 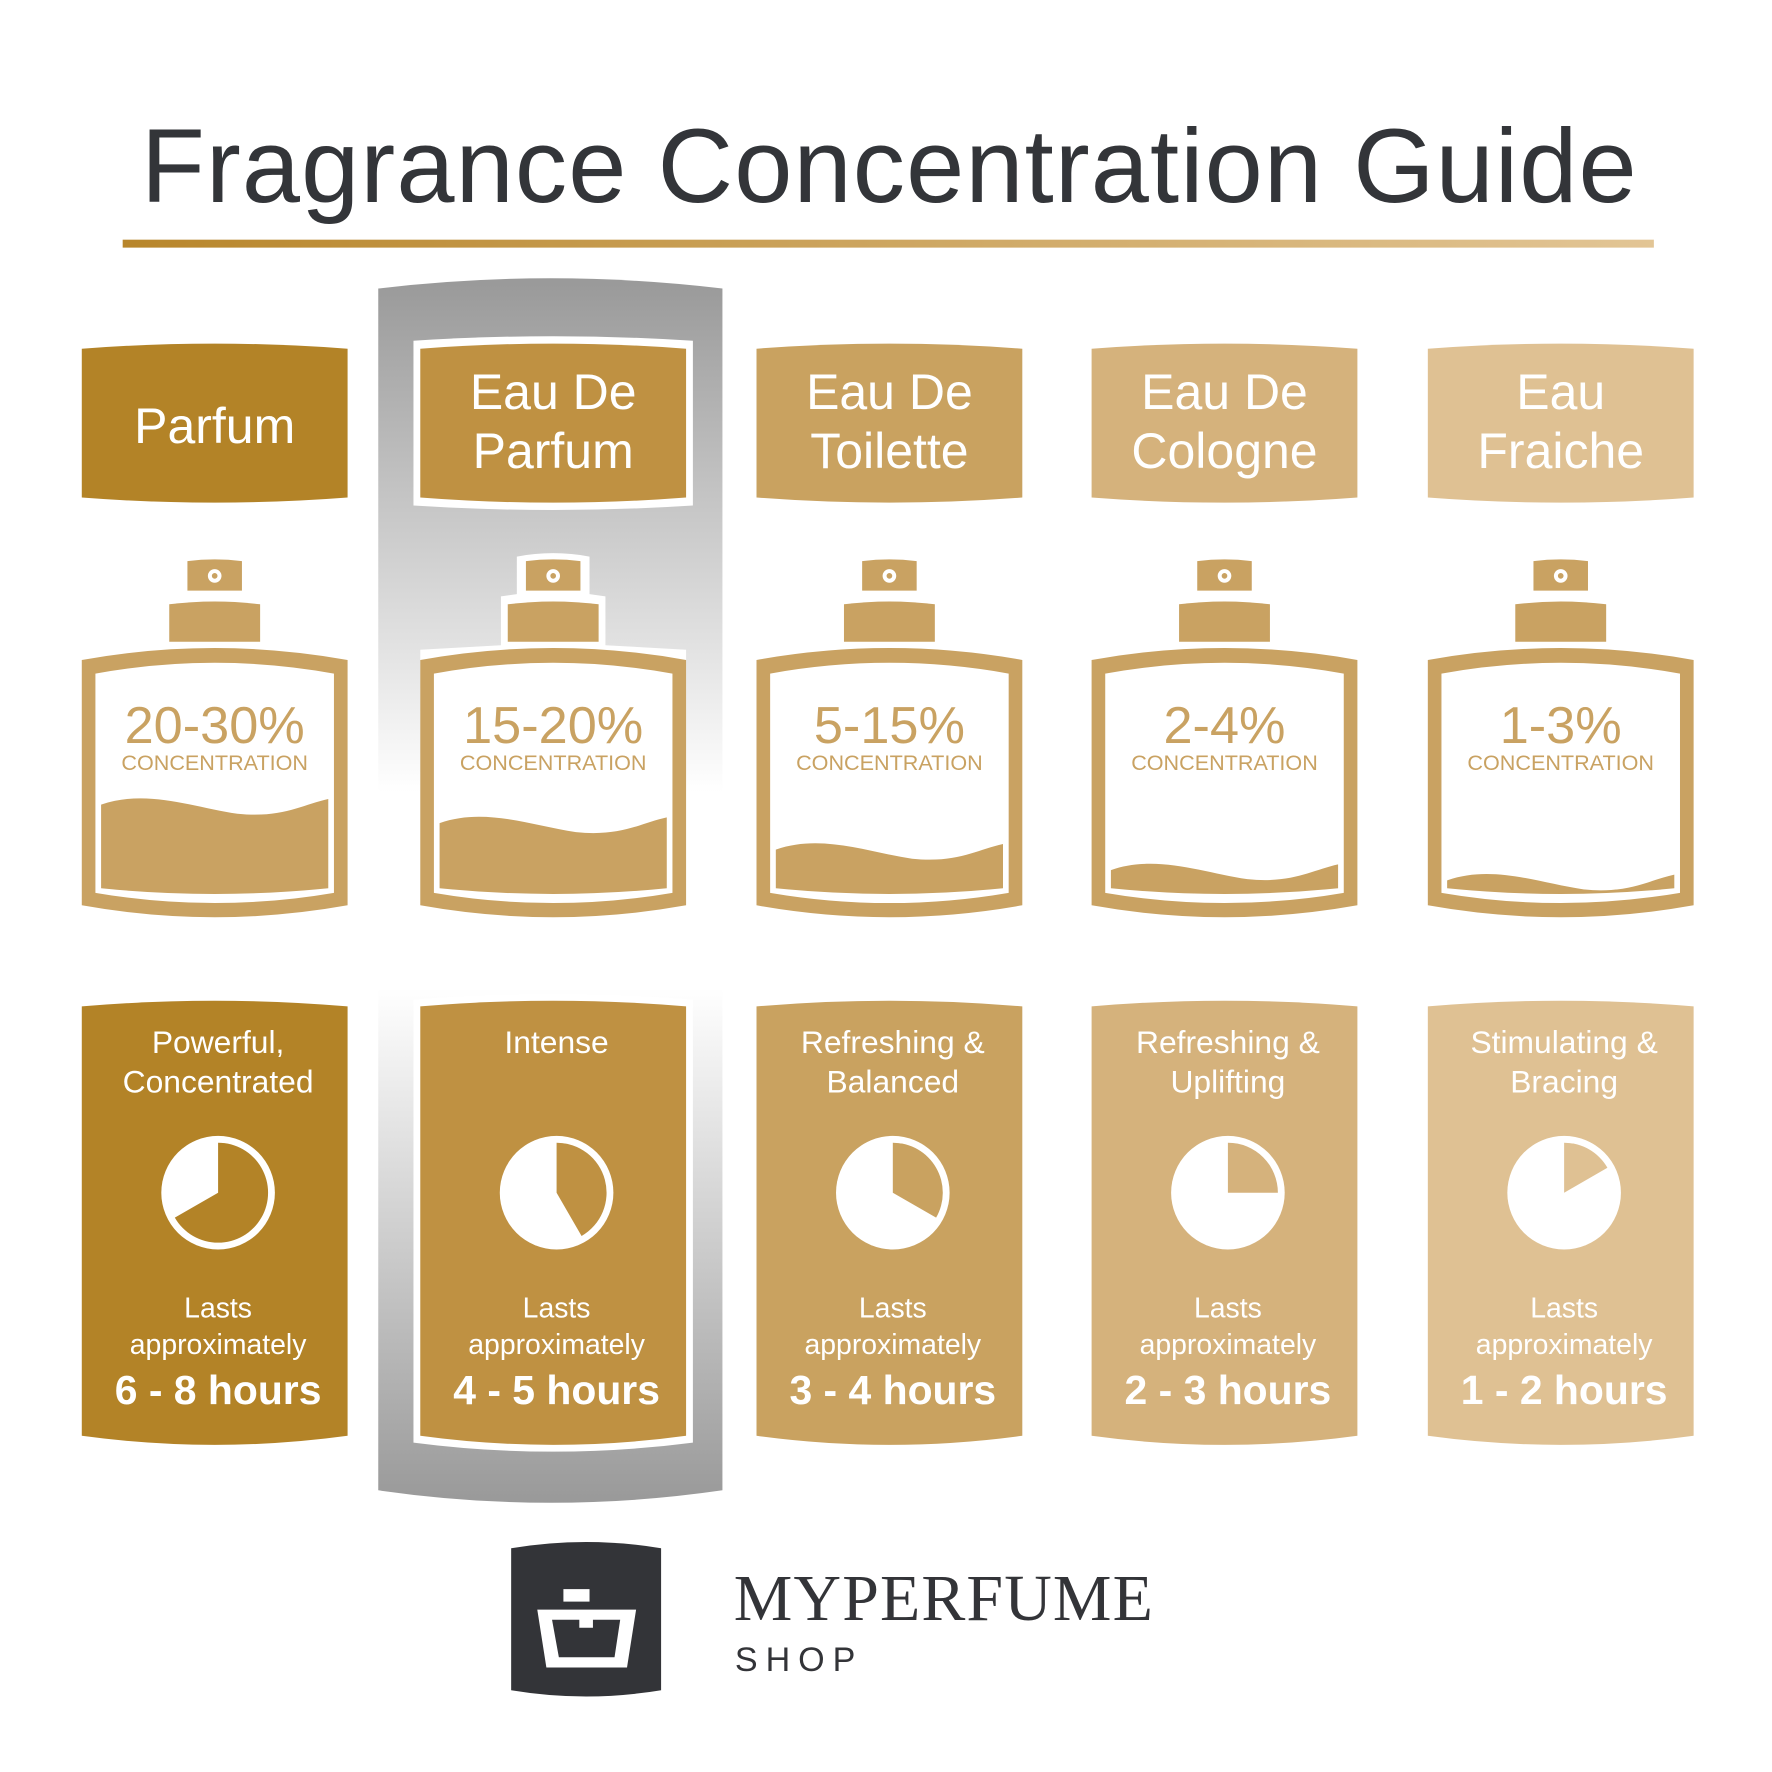 What do you see at coordinates (556, 1390) in the screenshot?
I see `duration-hours: 4 - 5 hours` at bounding box center [556, 1390].